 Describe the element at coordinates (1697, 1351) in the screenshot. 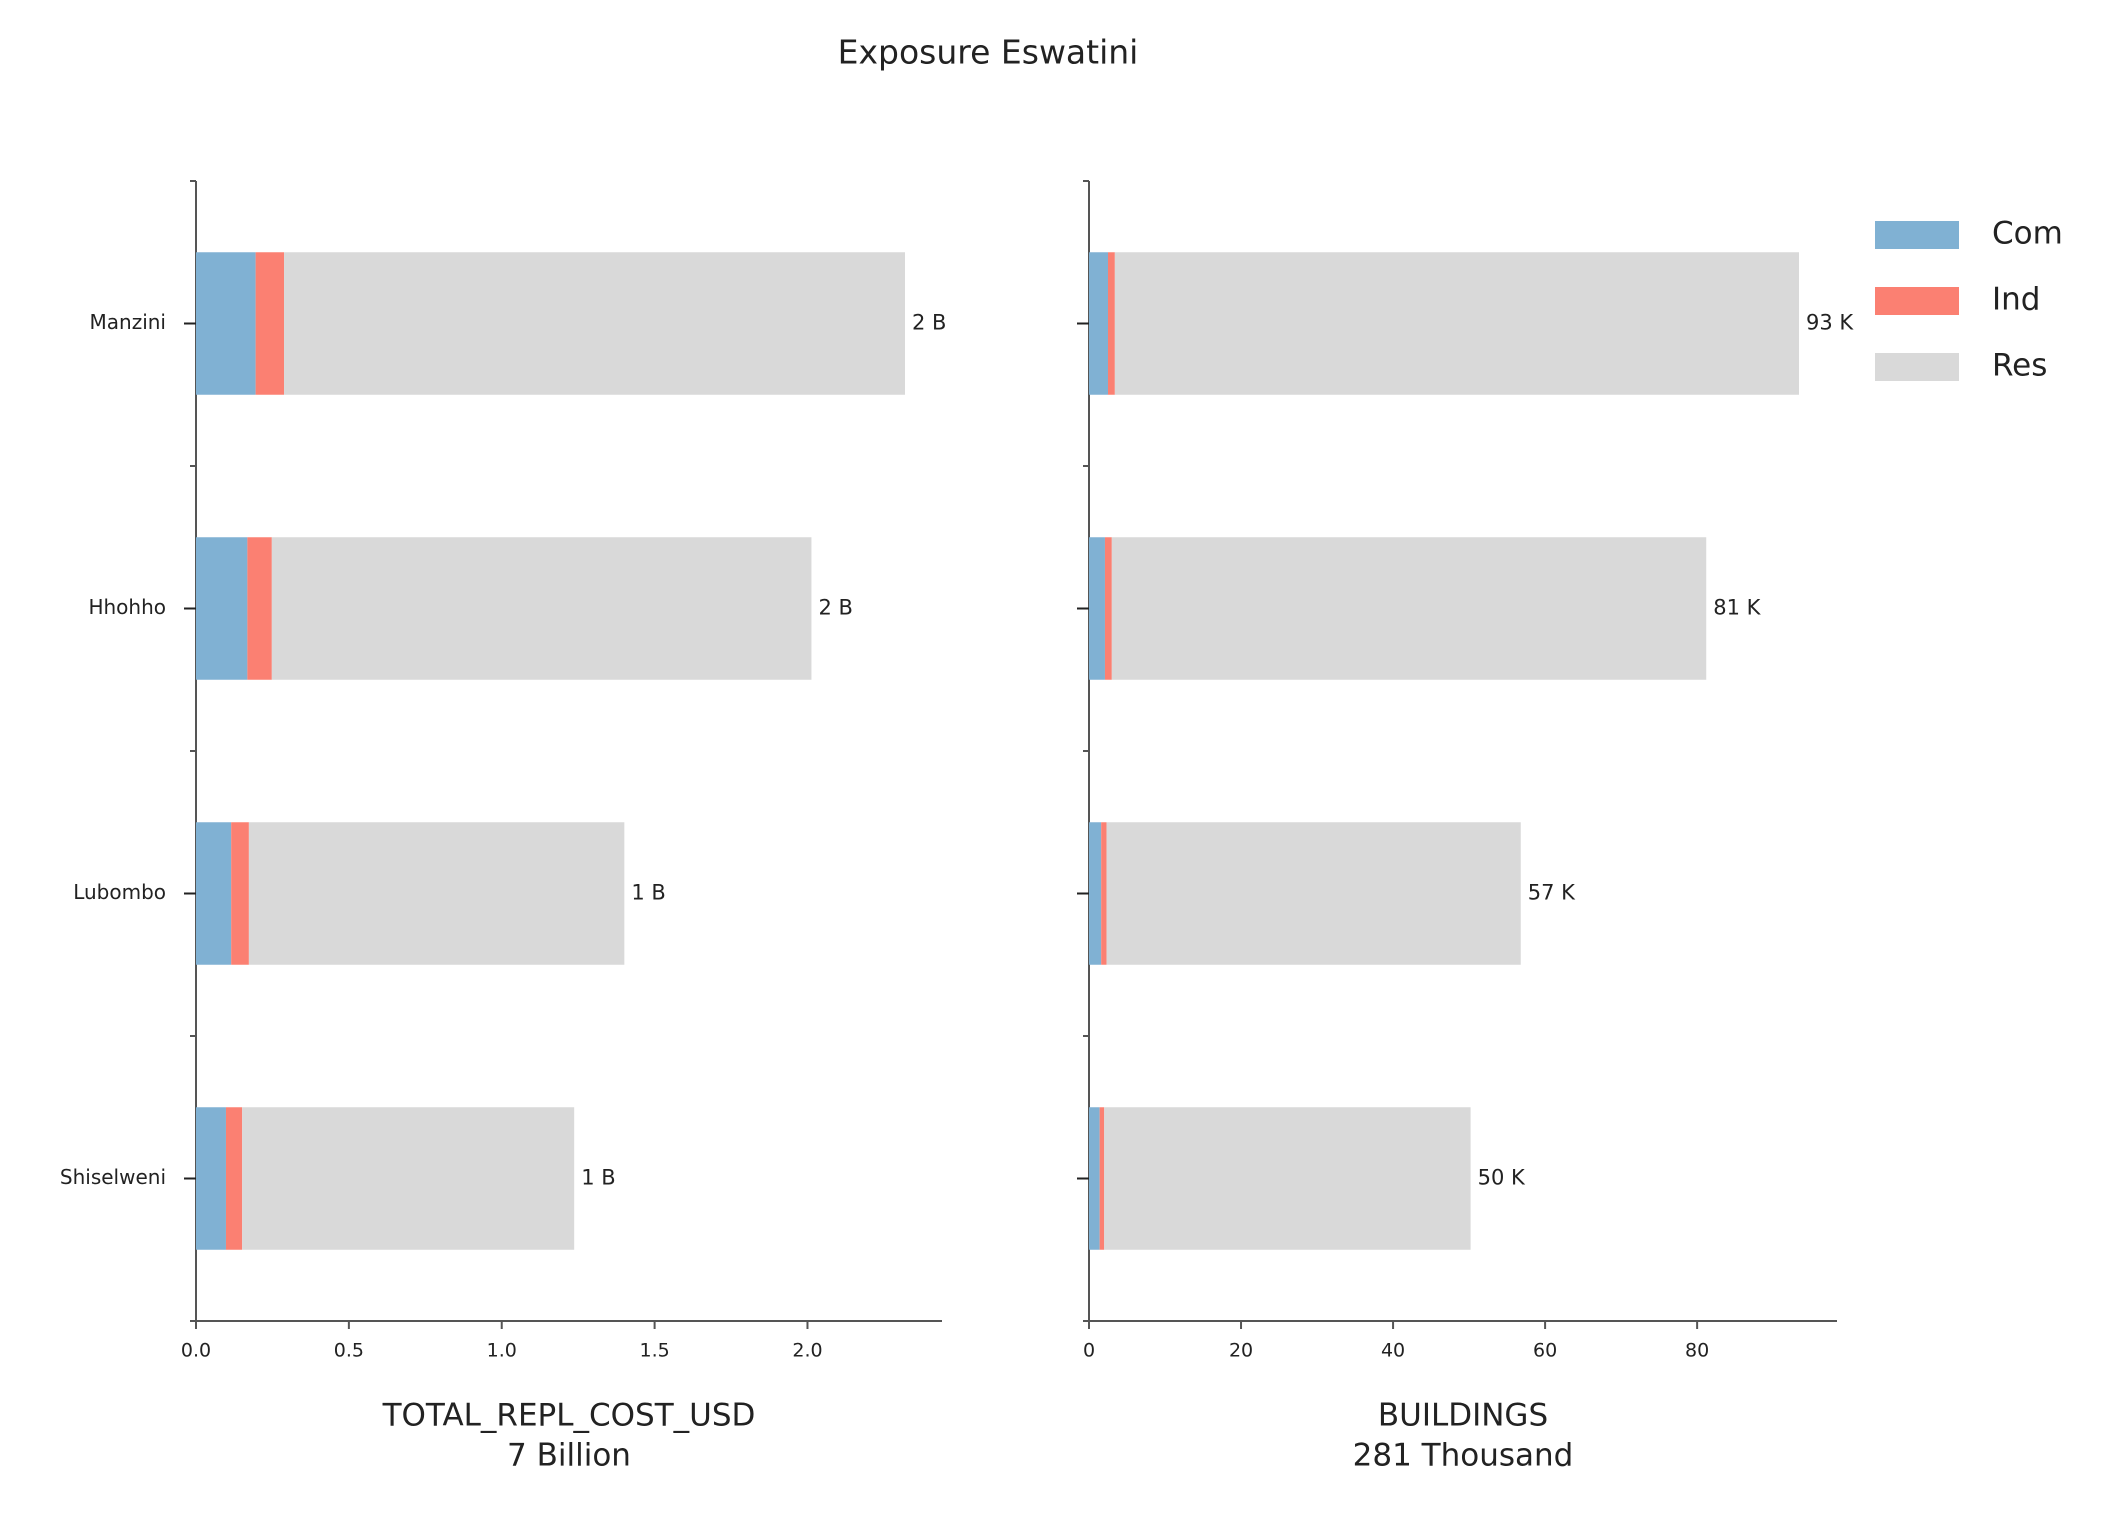

I see `x-tick-label: 80` at that location.